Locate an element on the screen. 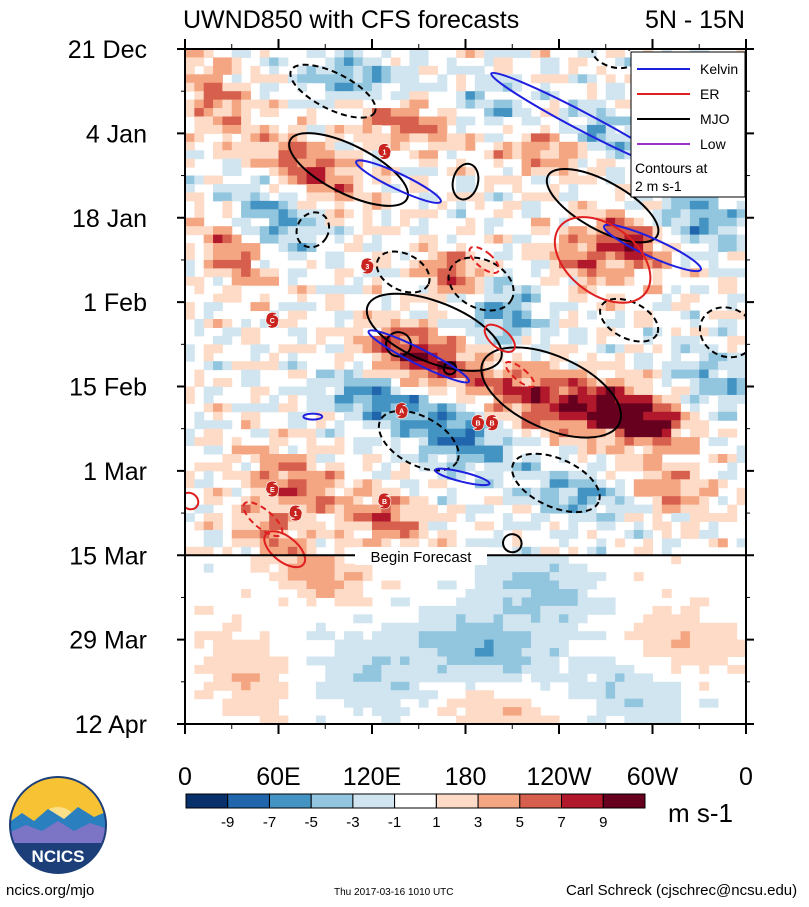  storm-marker-icon is located at coordinates (384, 151).